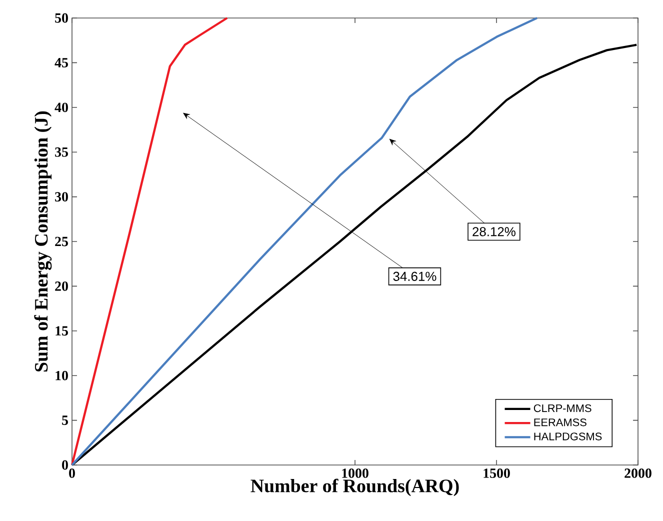  Describe the element at coordinates (61, 241) in the screenshot. I see `y-tick-label: 25` at that location.